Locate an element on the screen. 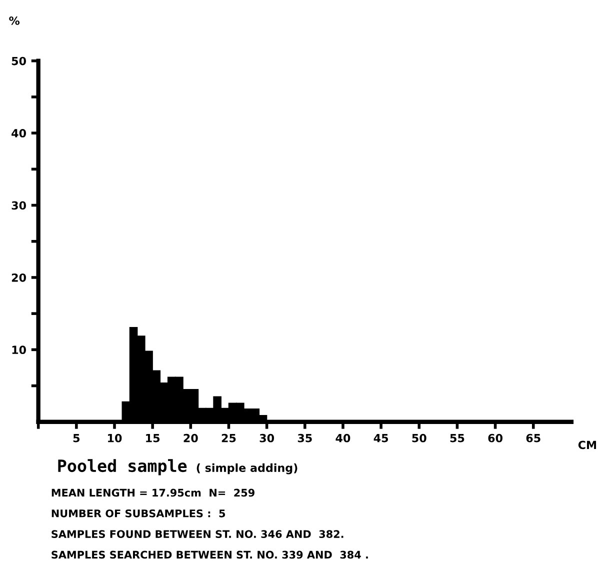  x-tick-label: 60 is located at coordinates (495, 438).